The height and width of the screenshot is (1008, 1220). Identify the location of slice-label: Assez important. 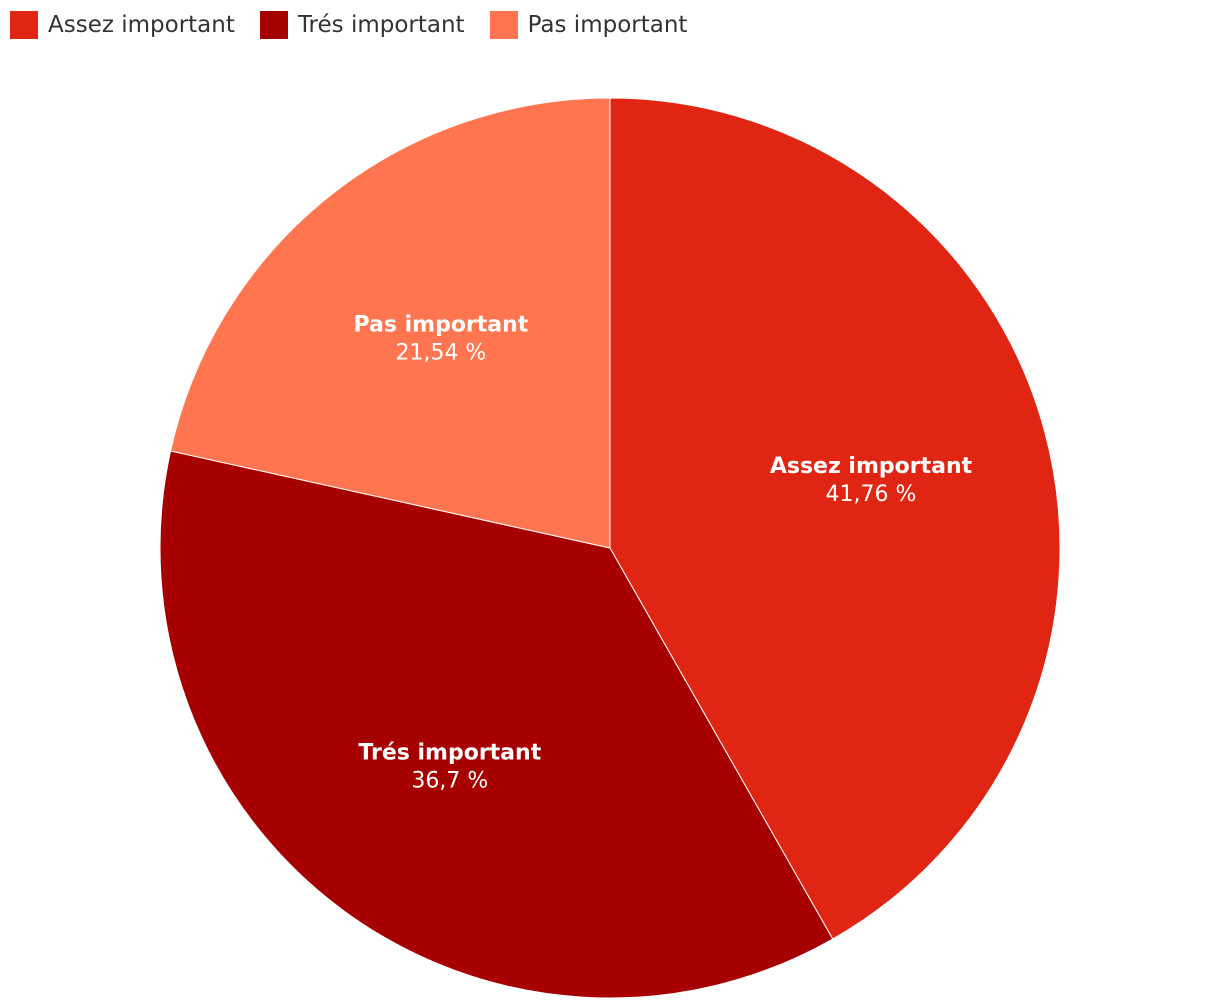
(871, 466).